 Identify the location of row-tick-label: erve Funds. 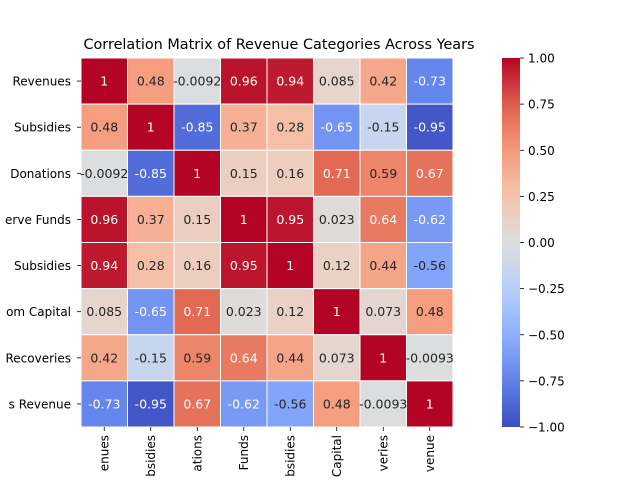
(38, 220).